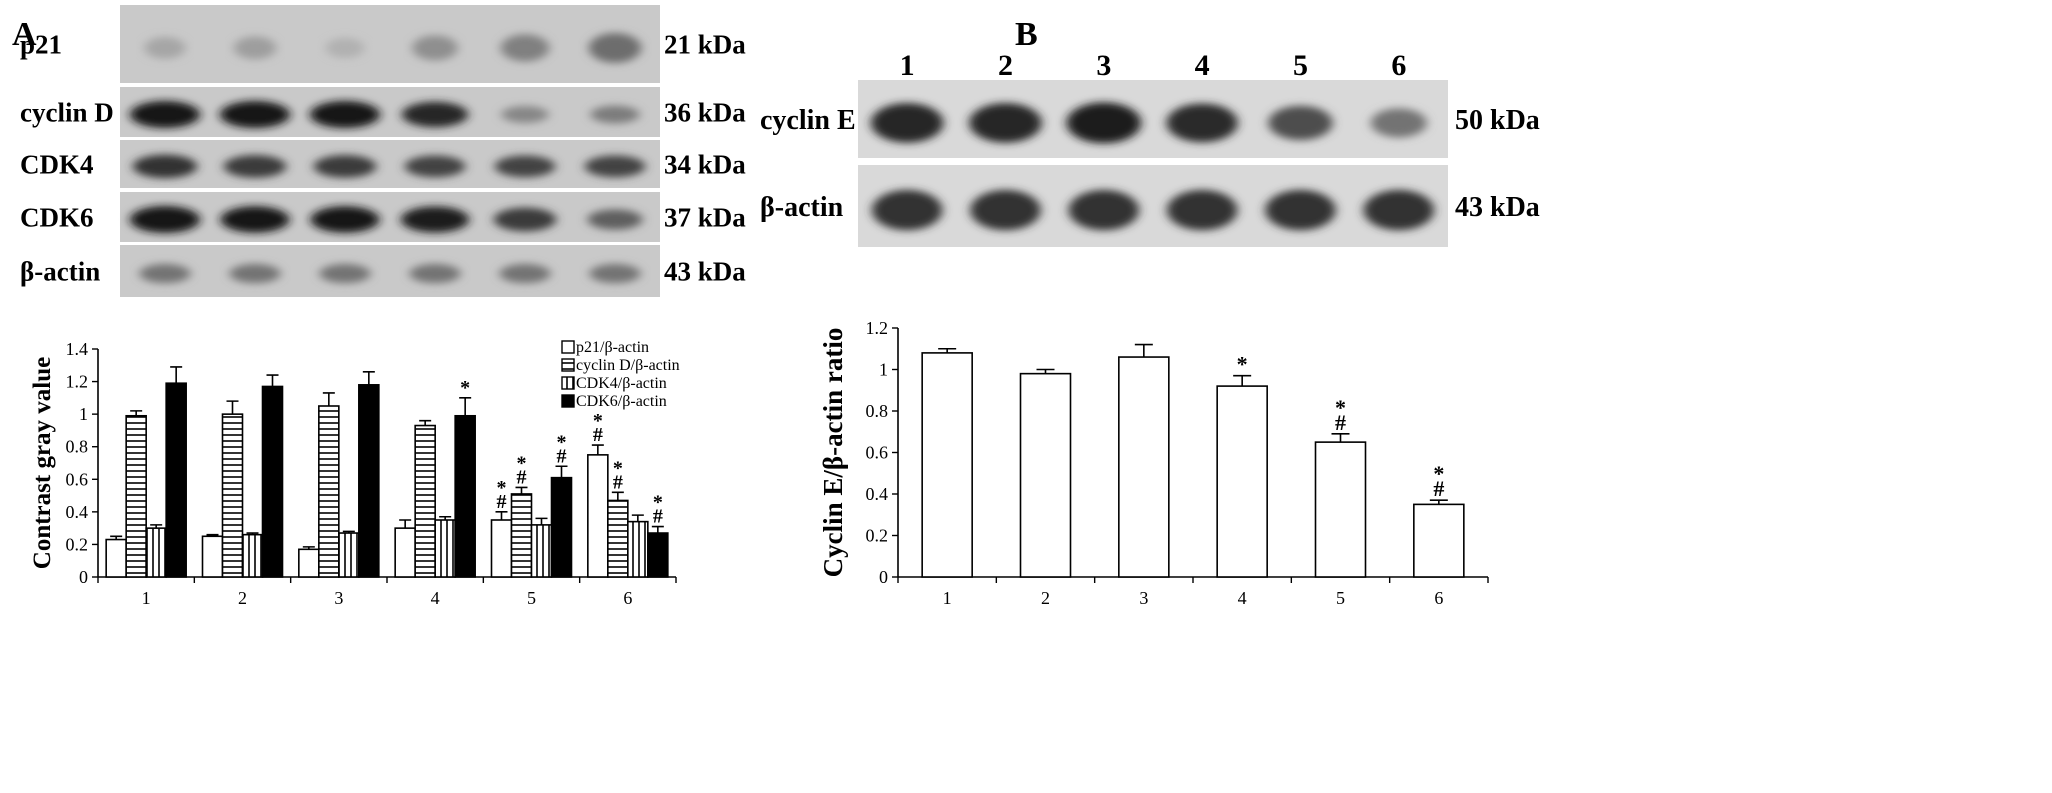 The height and width of the screenshot is (793, 2052). Describe the element at coordinates (628, 365) in the screenshot. I see `legend-label: cyclin D/β-actin` at that location.